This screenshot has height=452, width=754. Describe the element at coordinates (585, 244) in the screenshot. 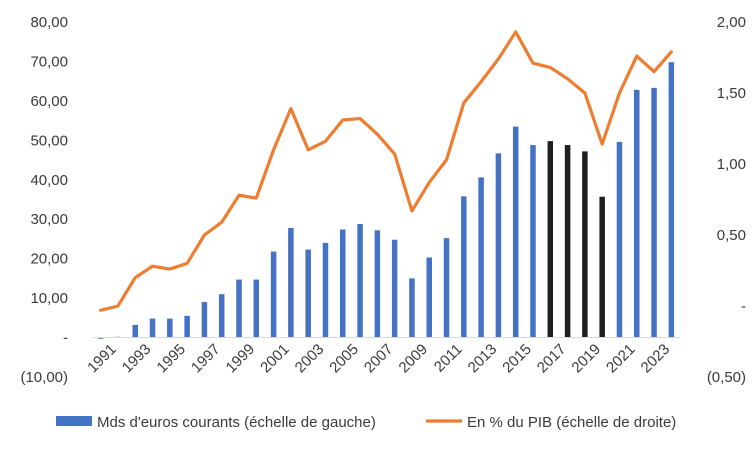

I see `bar-2019` at that location.